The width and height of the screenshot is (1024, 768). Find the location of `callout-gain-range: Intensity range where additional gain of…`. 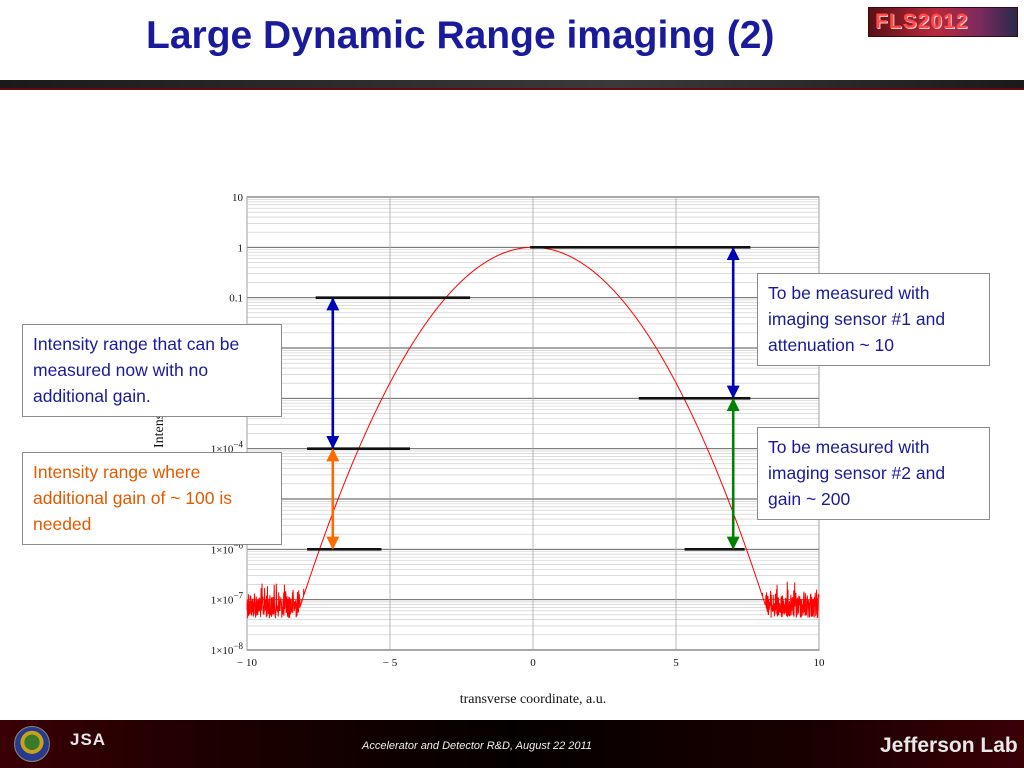

callout-gain-range: Intensity range where additional gain of… is located at coordinates (152, 498).